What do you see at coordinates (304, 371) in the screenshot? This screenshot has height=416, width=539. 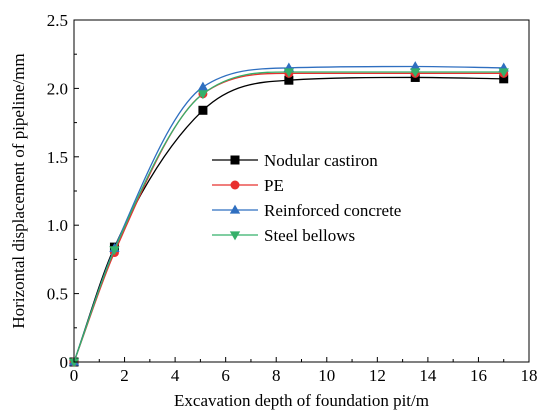 I see `x-axis: 0 2 4 6 8 10 12 14 16 18` at bounding box center [304, 371].